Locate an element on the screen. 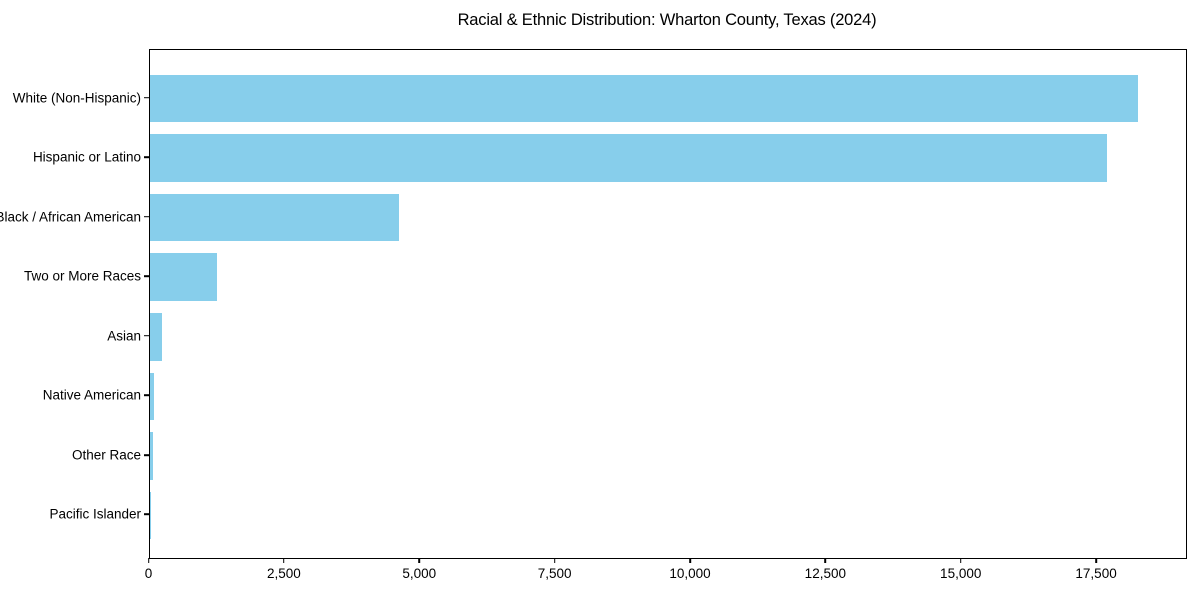  y-tick-label: White (Non-Hispanic) is located at coordinates (76, 97).